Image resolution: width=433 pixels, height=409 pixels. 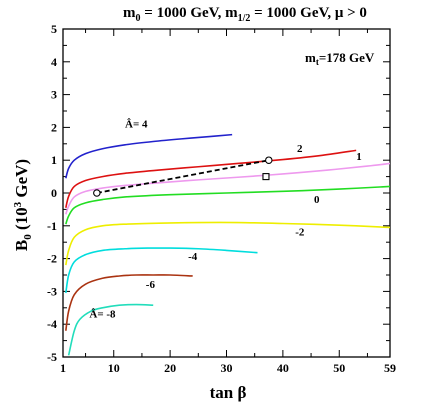 I want to click on square-marker, so click(x=266, y=177).